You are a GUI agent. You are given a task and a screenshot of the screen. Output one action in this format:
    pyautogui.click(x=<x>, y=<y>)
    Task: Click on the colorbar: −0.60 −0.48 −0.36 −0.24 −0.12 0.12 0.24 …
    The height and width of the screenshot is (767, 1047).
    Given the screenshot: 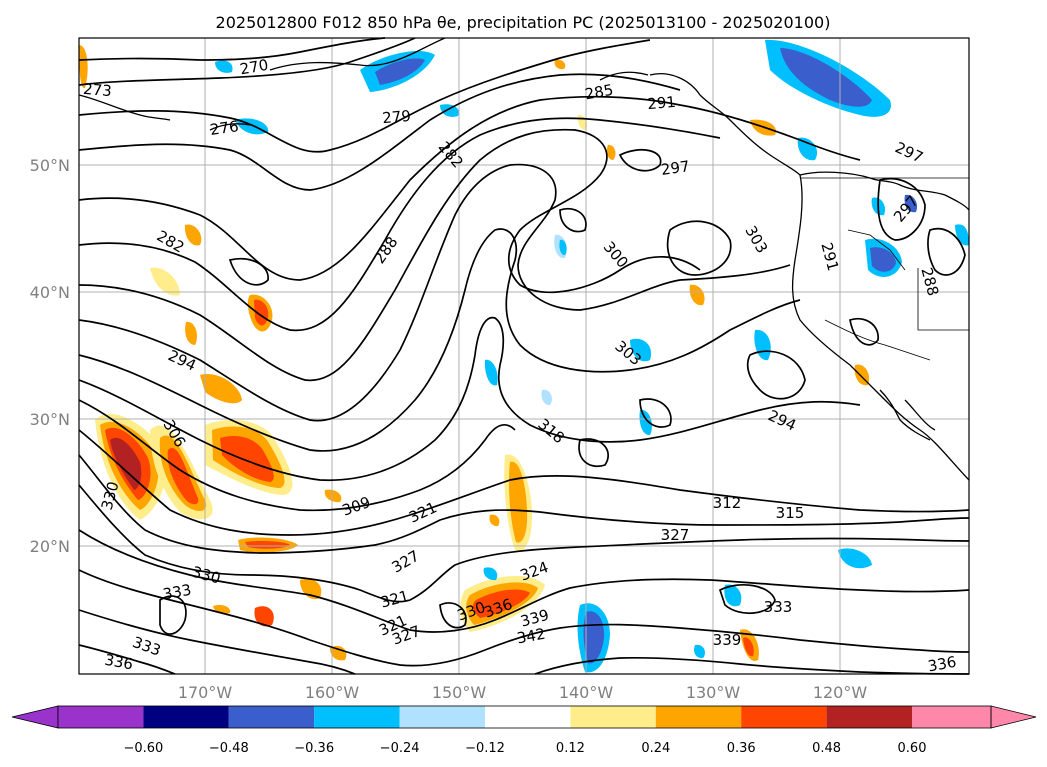 What is the action you would take?
    pyautogui.click(x=524, y=730)
    